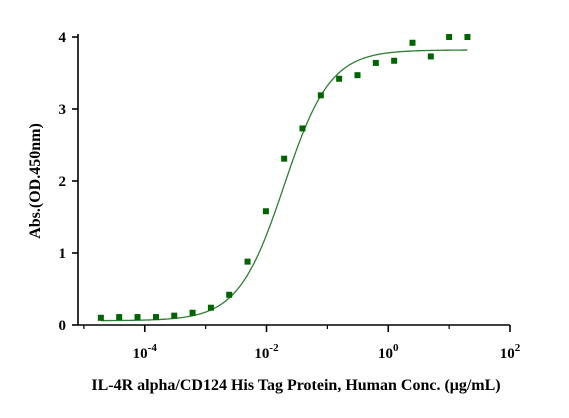 This screenshot has width=569, height=418. Describe the element at coordinates (35, 181) in the screenshot. I see `y-axis-label: Abs.(OD.450nm)` at that location.